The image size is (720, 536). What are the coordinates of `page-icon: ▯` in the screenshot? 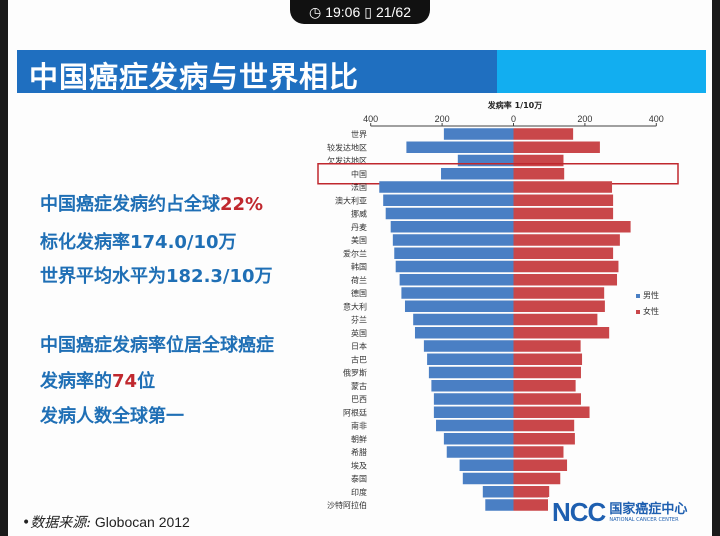 It's located at (368, 11).